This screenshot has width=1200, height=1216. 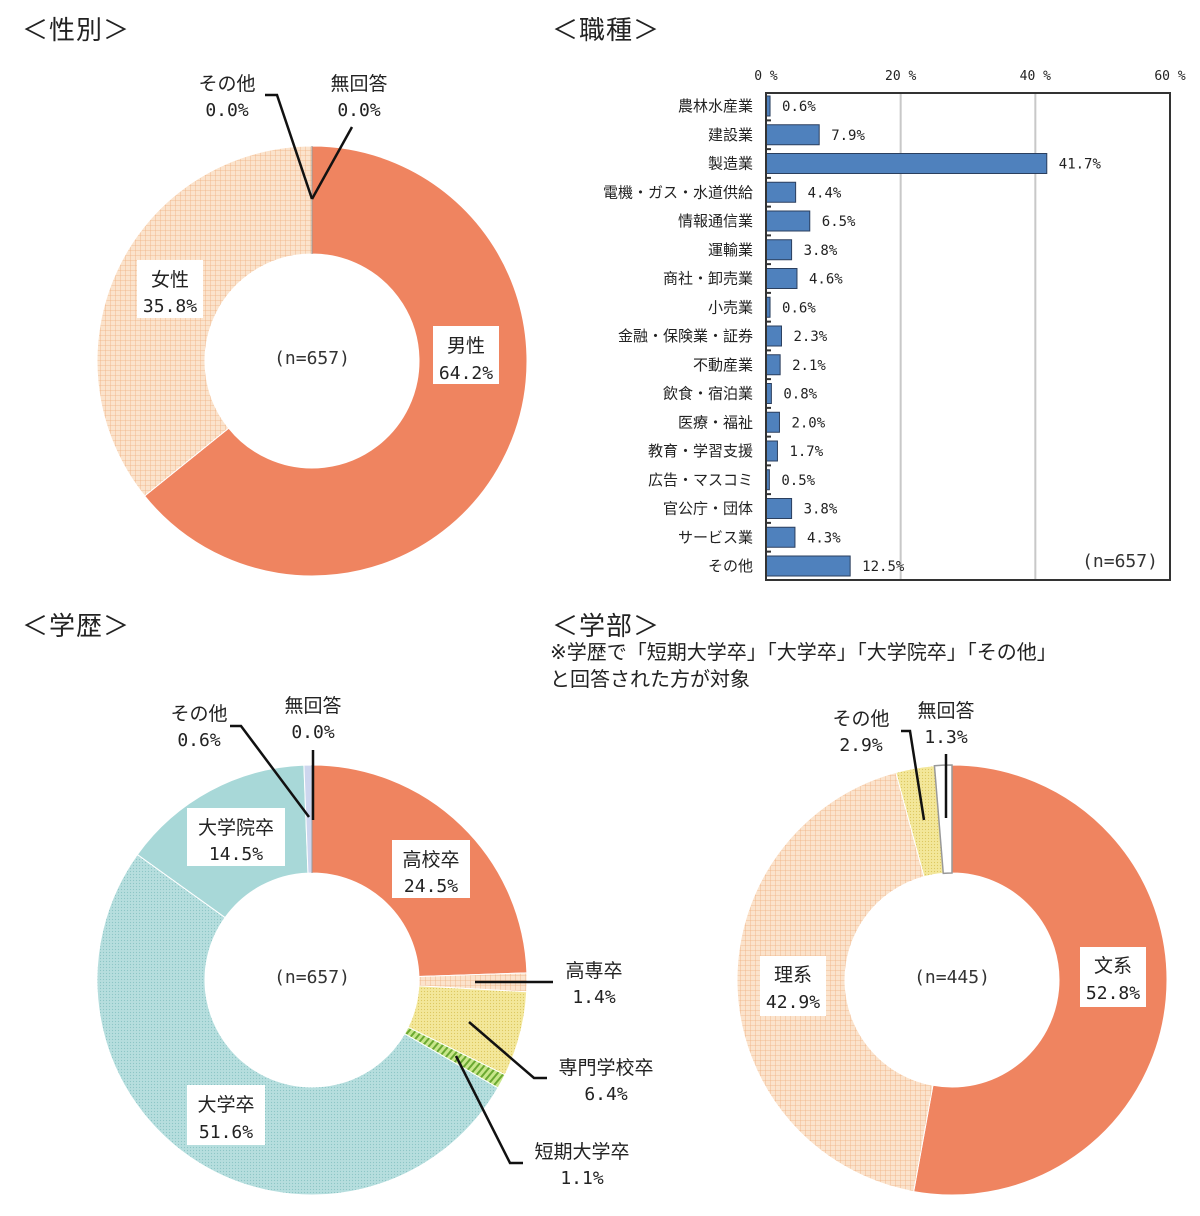 I want to click on bar-value-label: 0.5%, so click(x=798, y=481).